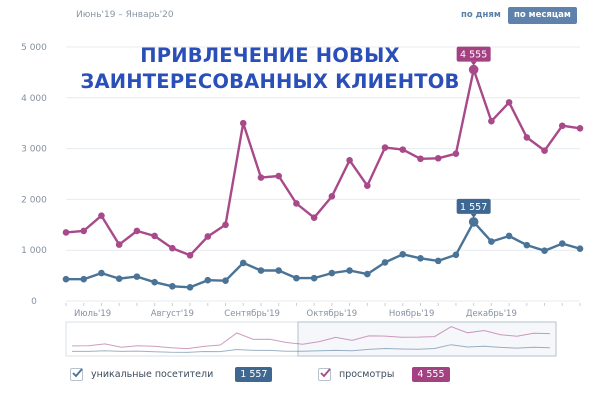 This screenshot has width=600, height=400. What do you see at coordinates (412, 314) in the screenshot?
I see `x-tick-label: Ноябрь'19` at bounding box center [412, 314].